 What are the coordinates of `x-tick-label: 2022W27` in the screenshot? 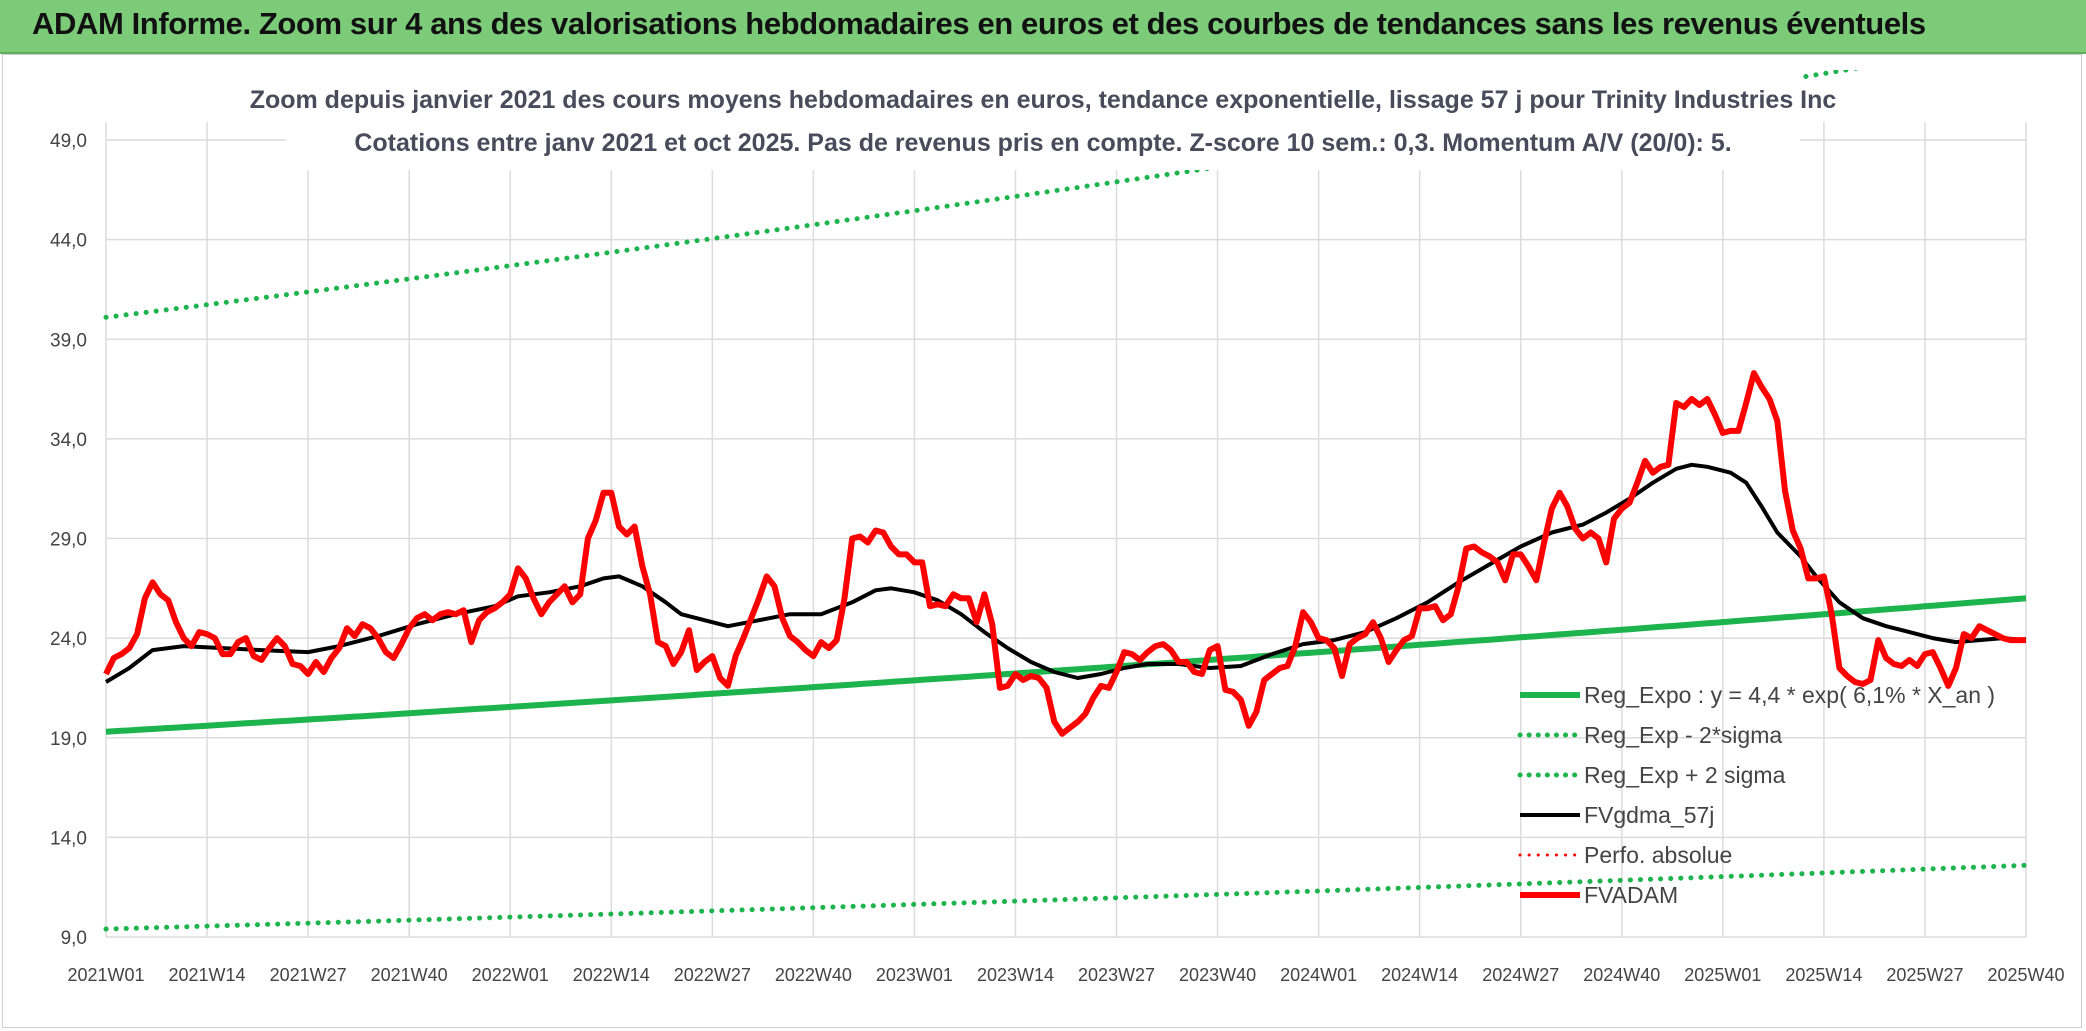 It's located at (712, 975).